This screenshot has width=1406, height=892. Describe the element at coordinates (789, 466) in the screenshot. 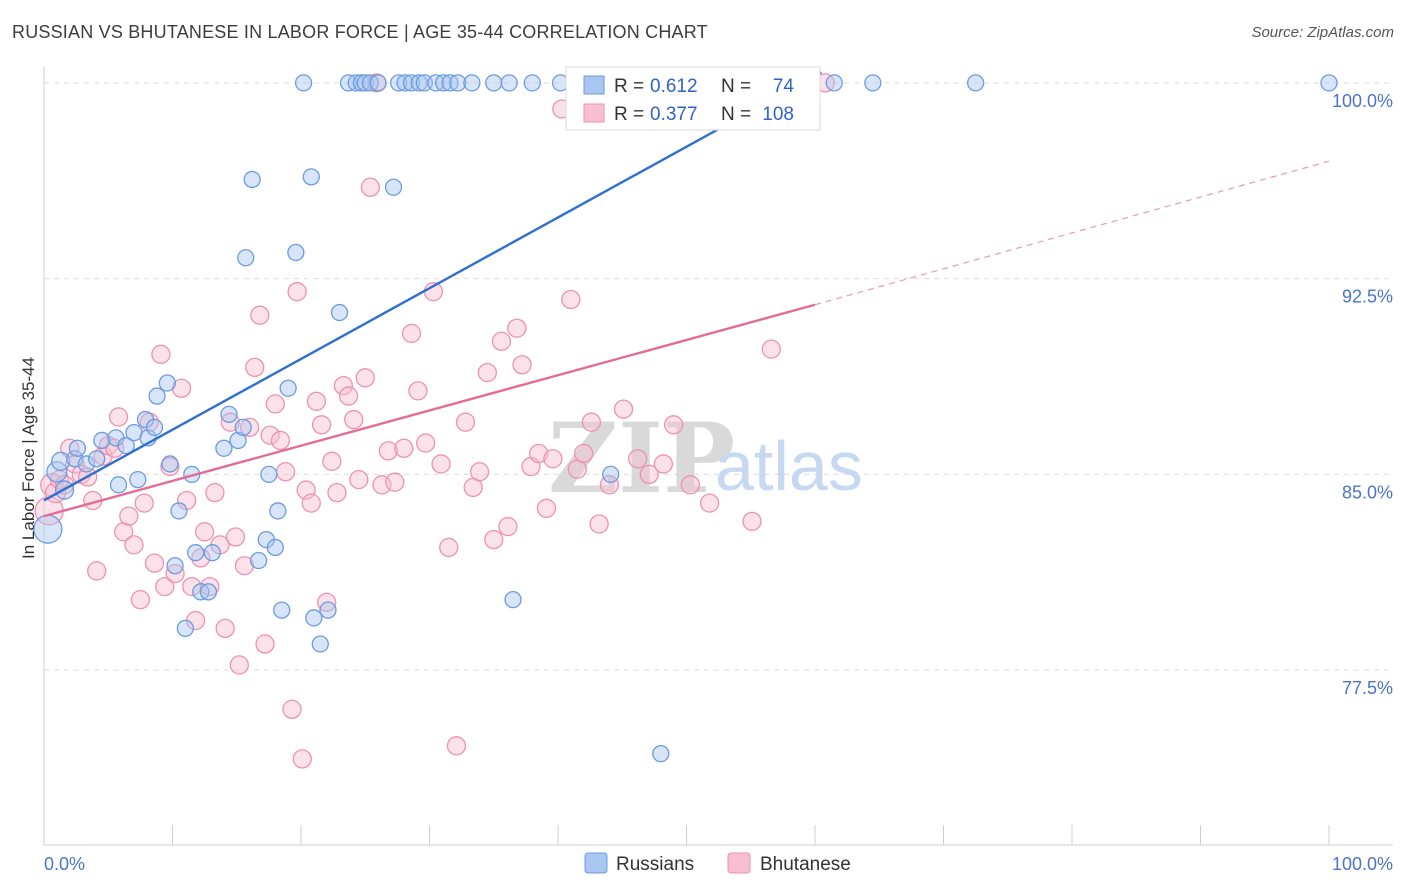

I see `watermark-atlas: atlas` at that location.